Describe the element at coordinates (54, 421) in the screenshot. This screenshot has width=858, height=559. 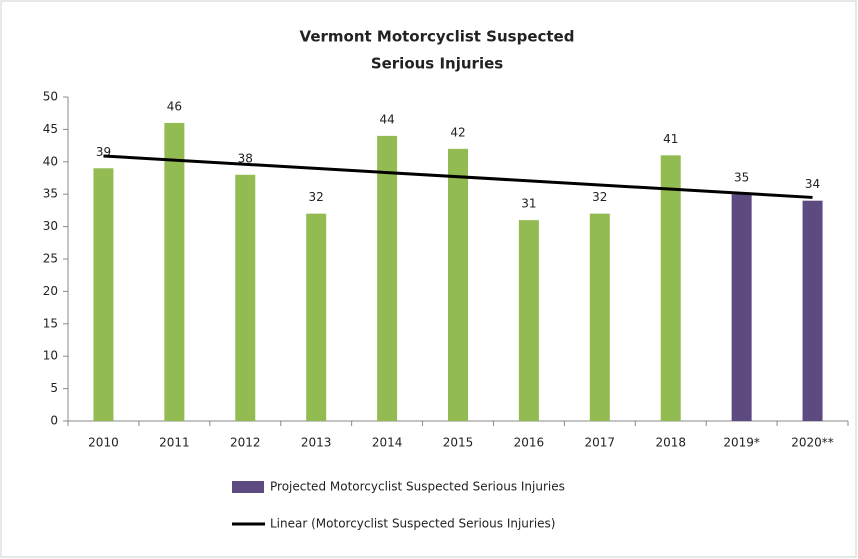
I see `y-tick-label: 0` at that location.